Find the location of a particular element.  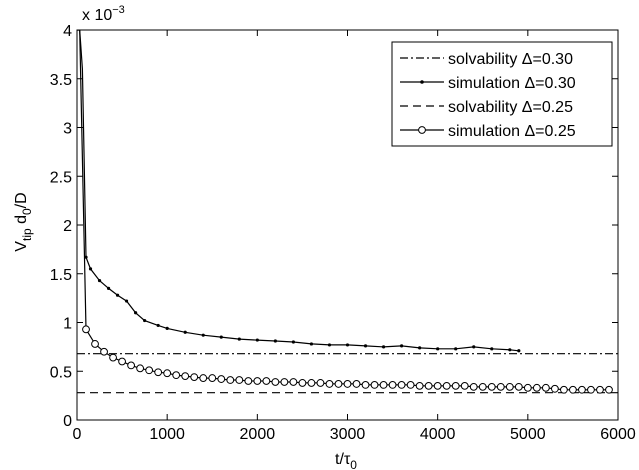

x-tick-label: 0 is located at coordinates (77, 434).